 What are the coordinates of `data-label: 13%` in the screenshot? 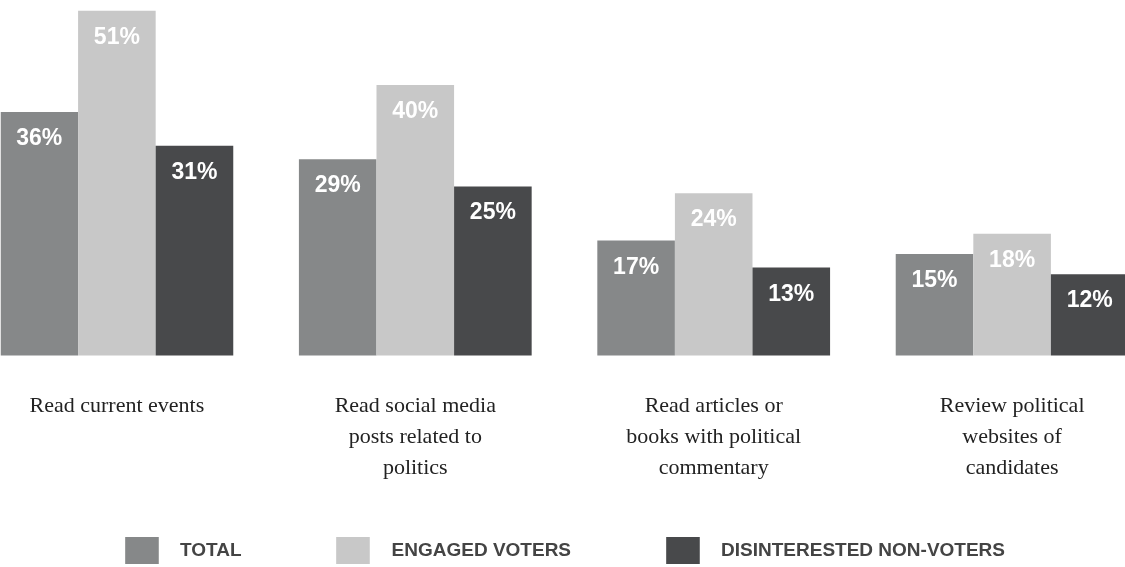 It's located at (791, 292).